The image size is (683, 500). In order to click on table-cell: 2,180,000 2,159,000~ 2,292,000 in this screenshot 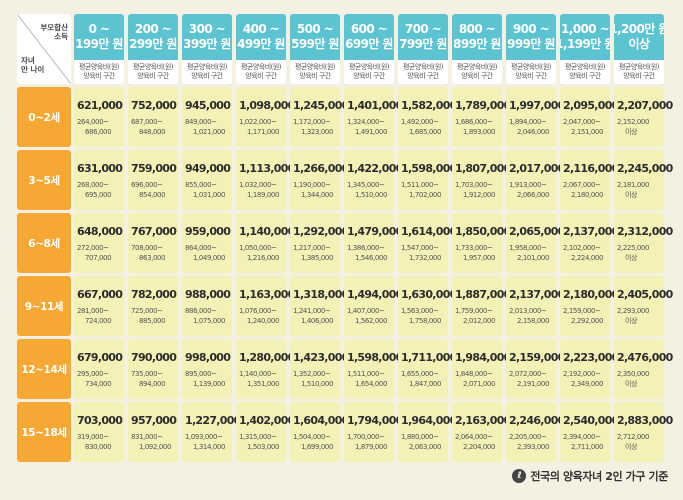, I will do `click(589, 306)`.